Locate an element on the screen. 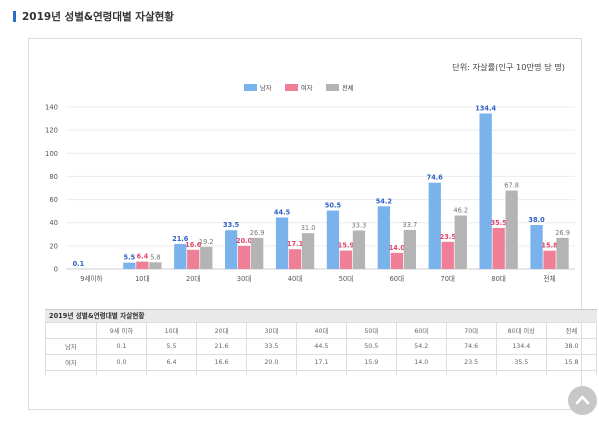  data-label: 31.0 is located at coordinates (308, 228).